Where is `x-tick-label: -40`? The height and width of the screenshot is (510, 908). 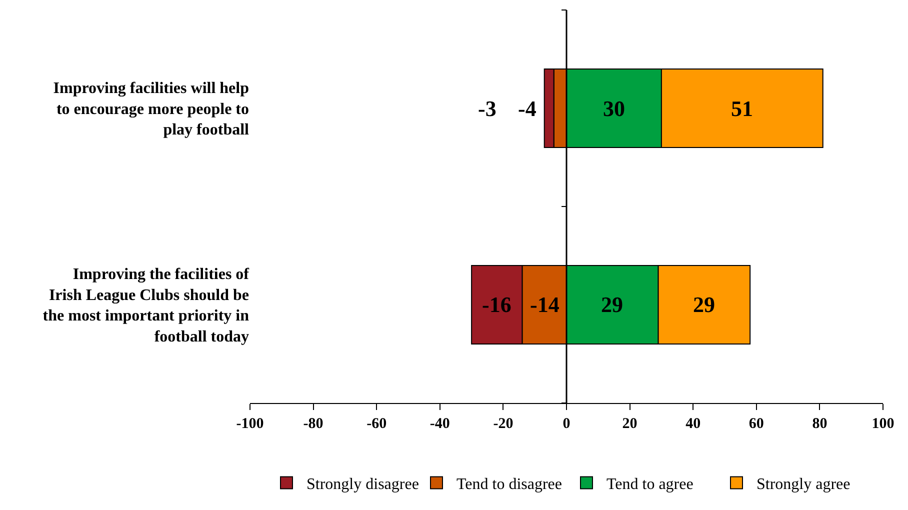
x-tick-label: -40 is located at coordinates (440, 424).